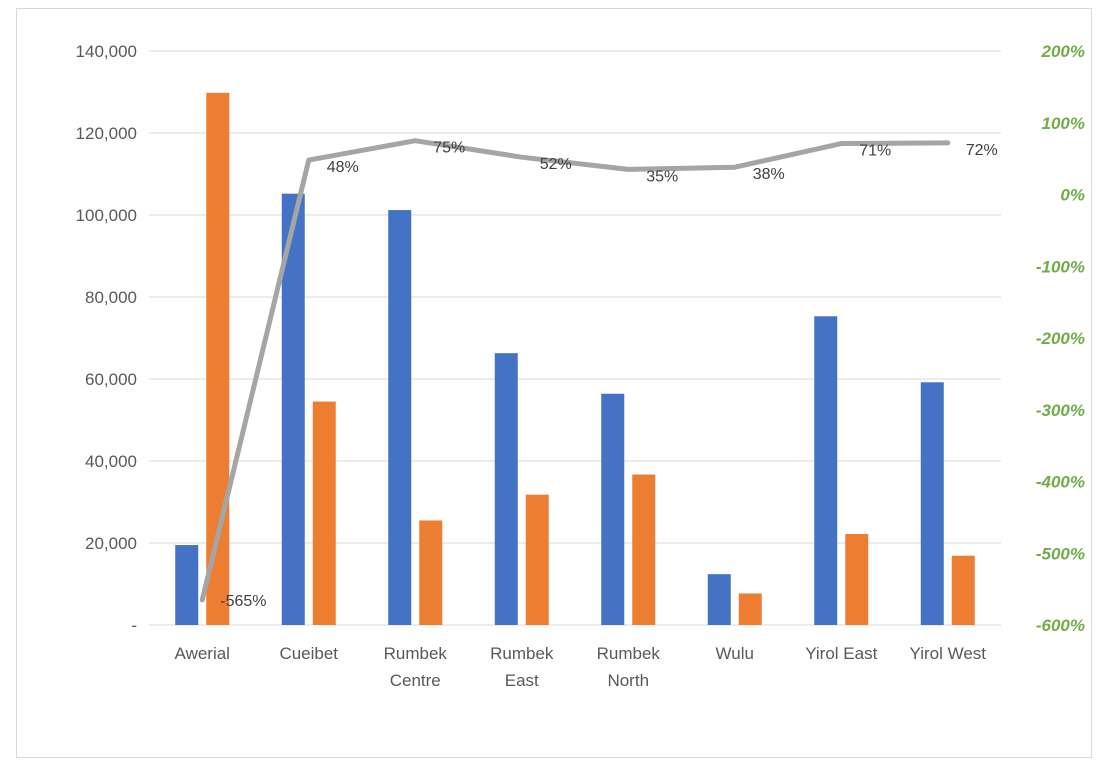 This screenshot has height=760, width=1096. Describe the element at coordinates (522, 680) in the screenshot. I see `x-category-label: East` at that location.